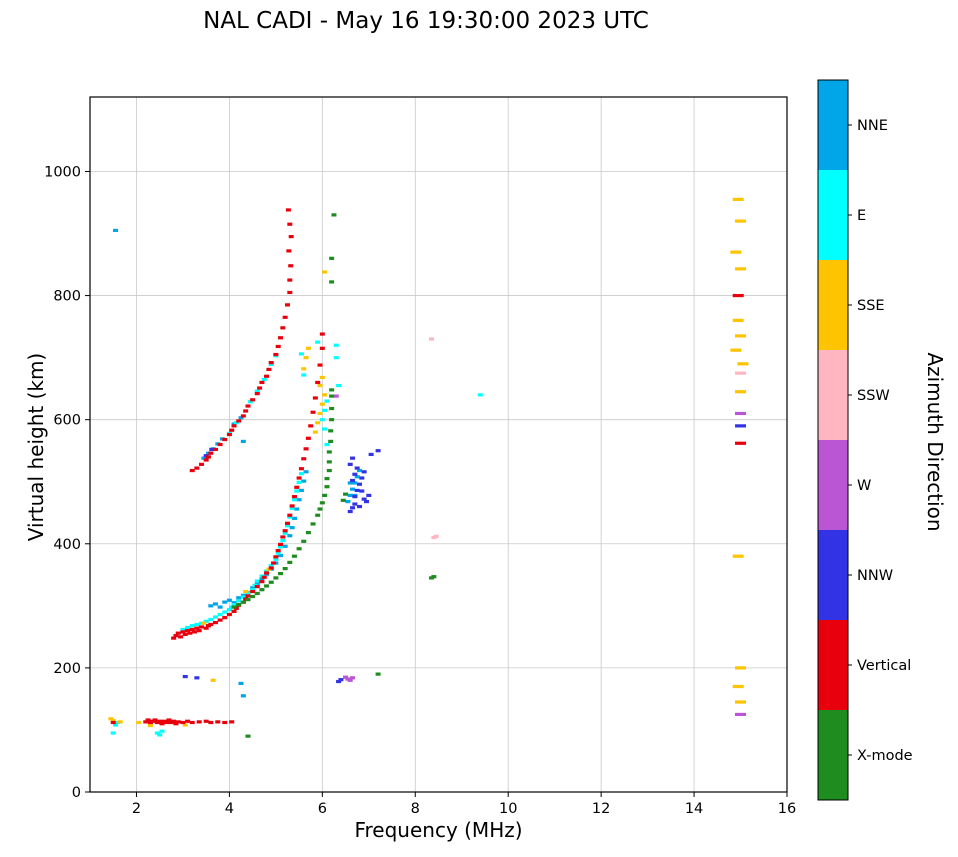 The width and height of the screenshot is (958, 857). I want to click on y-tick-label: 200, so click(67, 669).